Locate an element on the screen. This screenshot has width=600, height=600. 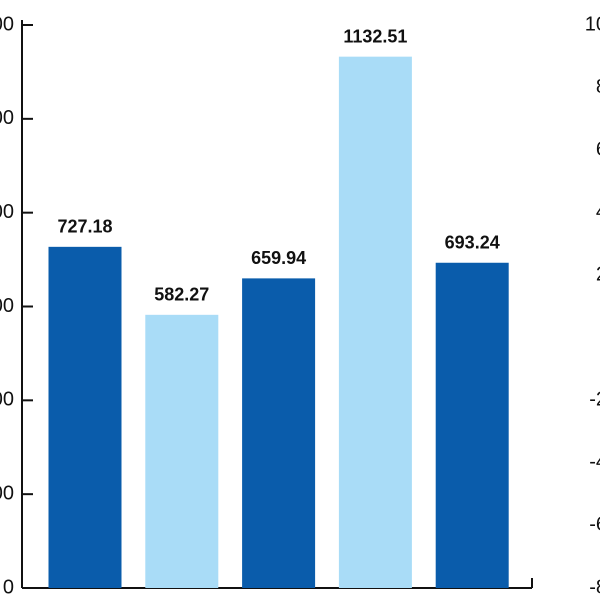
y2-tick-label: -4 is located at coordinates (594, 462).